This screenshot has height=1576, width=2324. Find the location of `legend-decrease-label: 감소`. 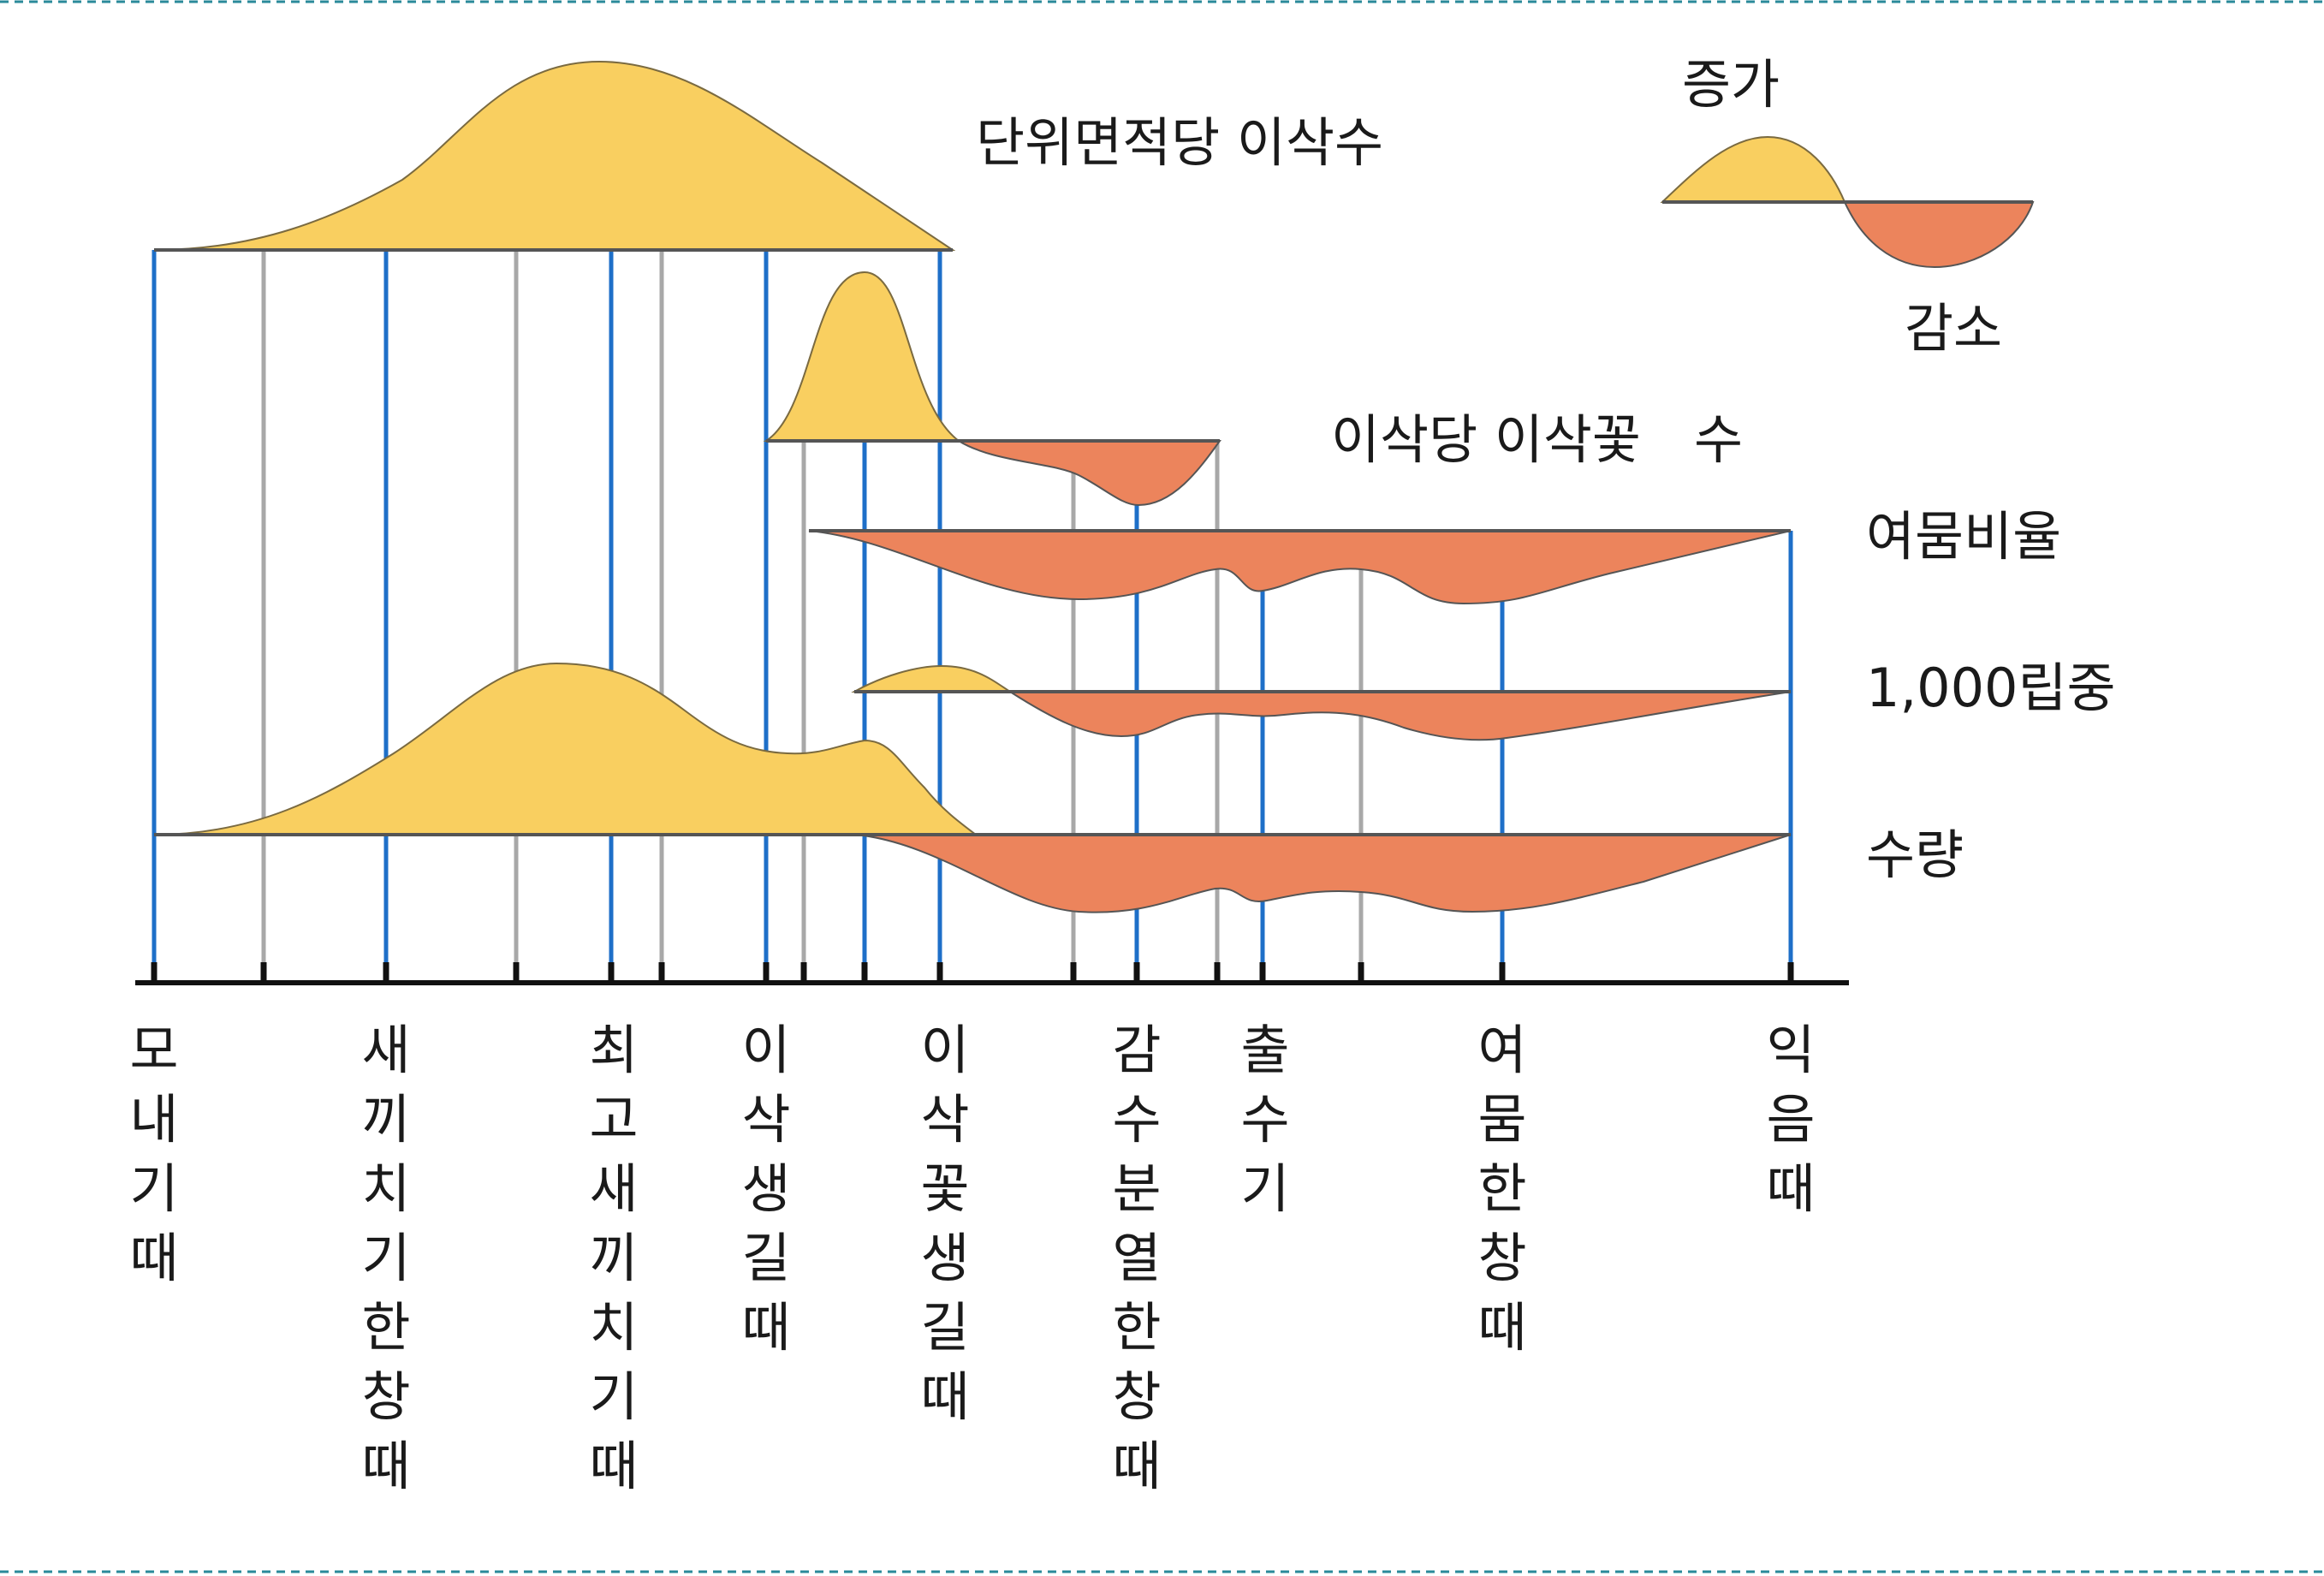

legend-decrease-label: 감소 is located at coordinates (1953, 328).